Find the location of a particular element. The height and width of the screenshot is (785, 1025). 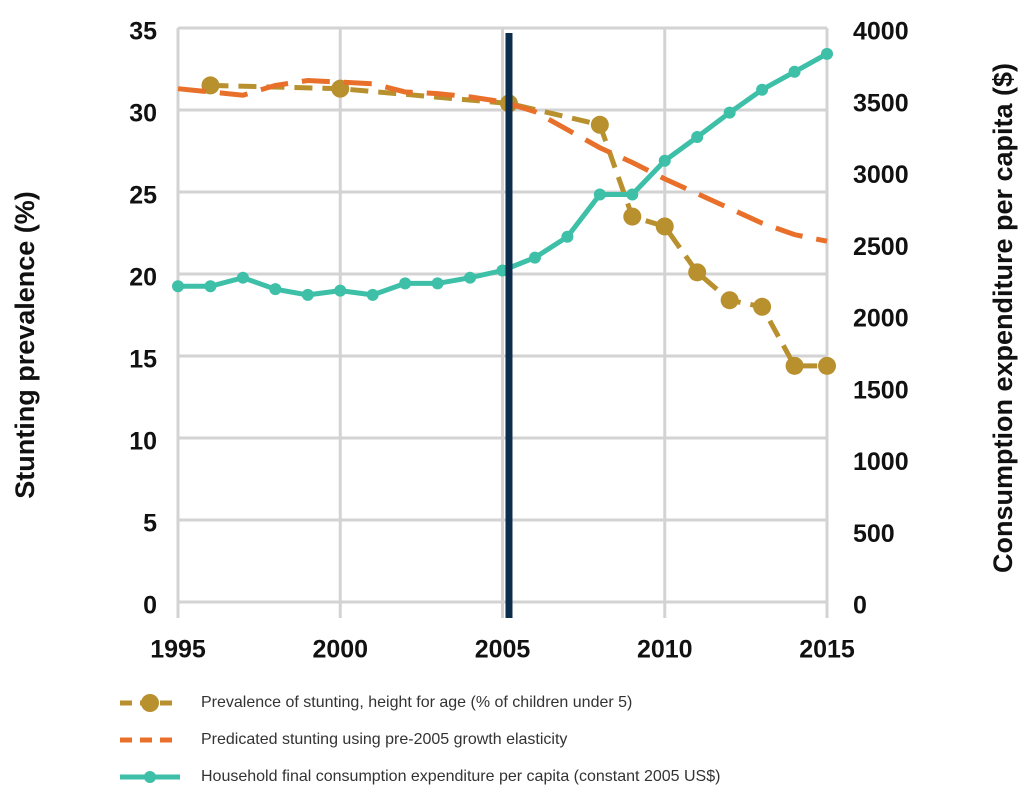

y-tick-label: 0 is located at coordinates (150, 606).